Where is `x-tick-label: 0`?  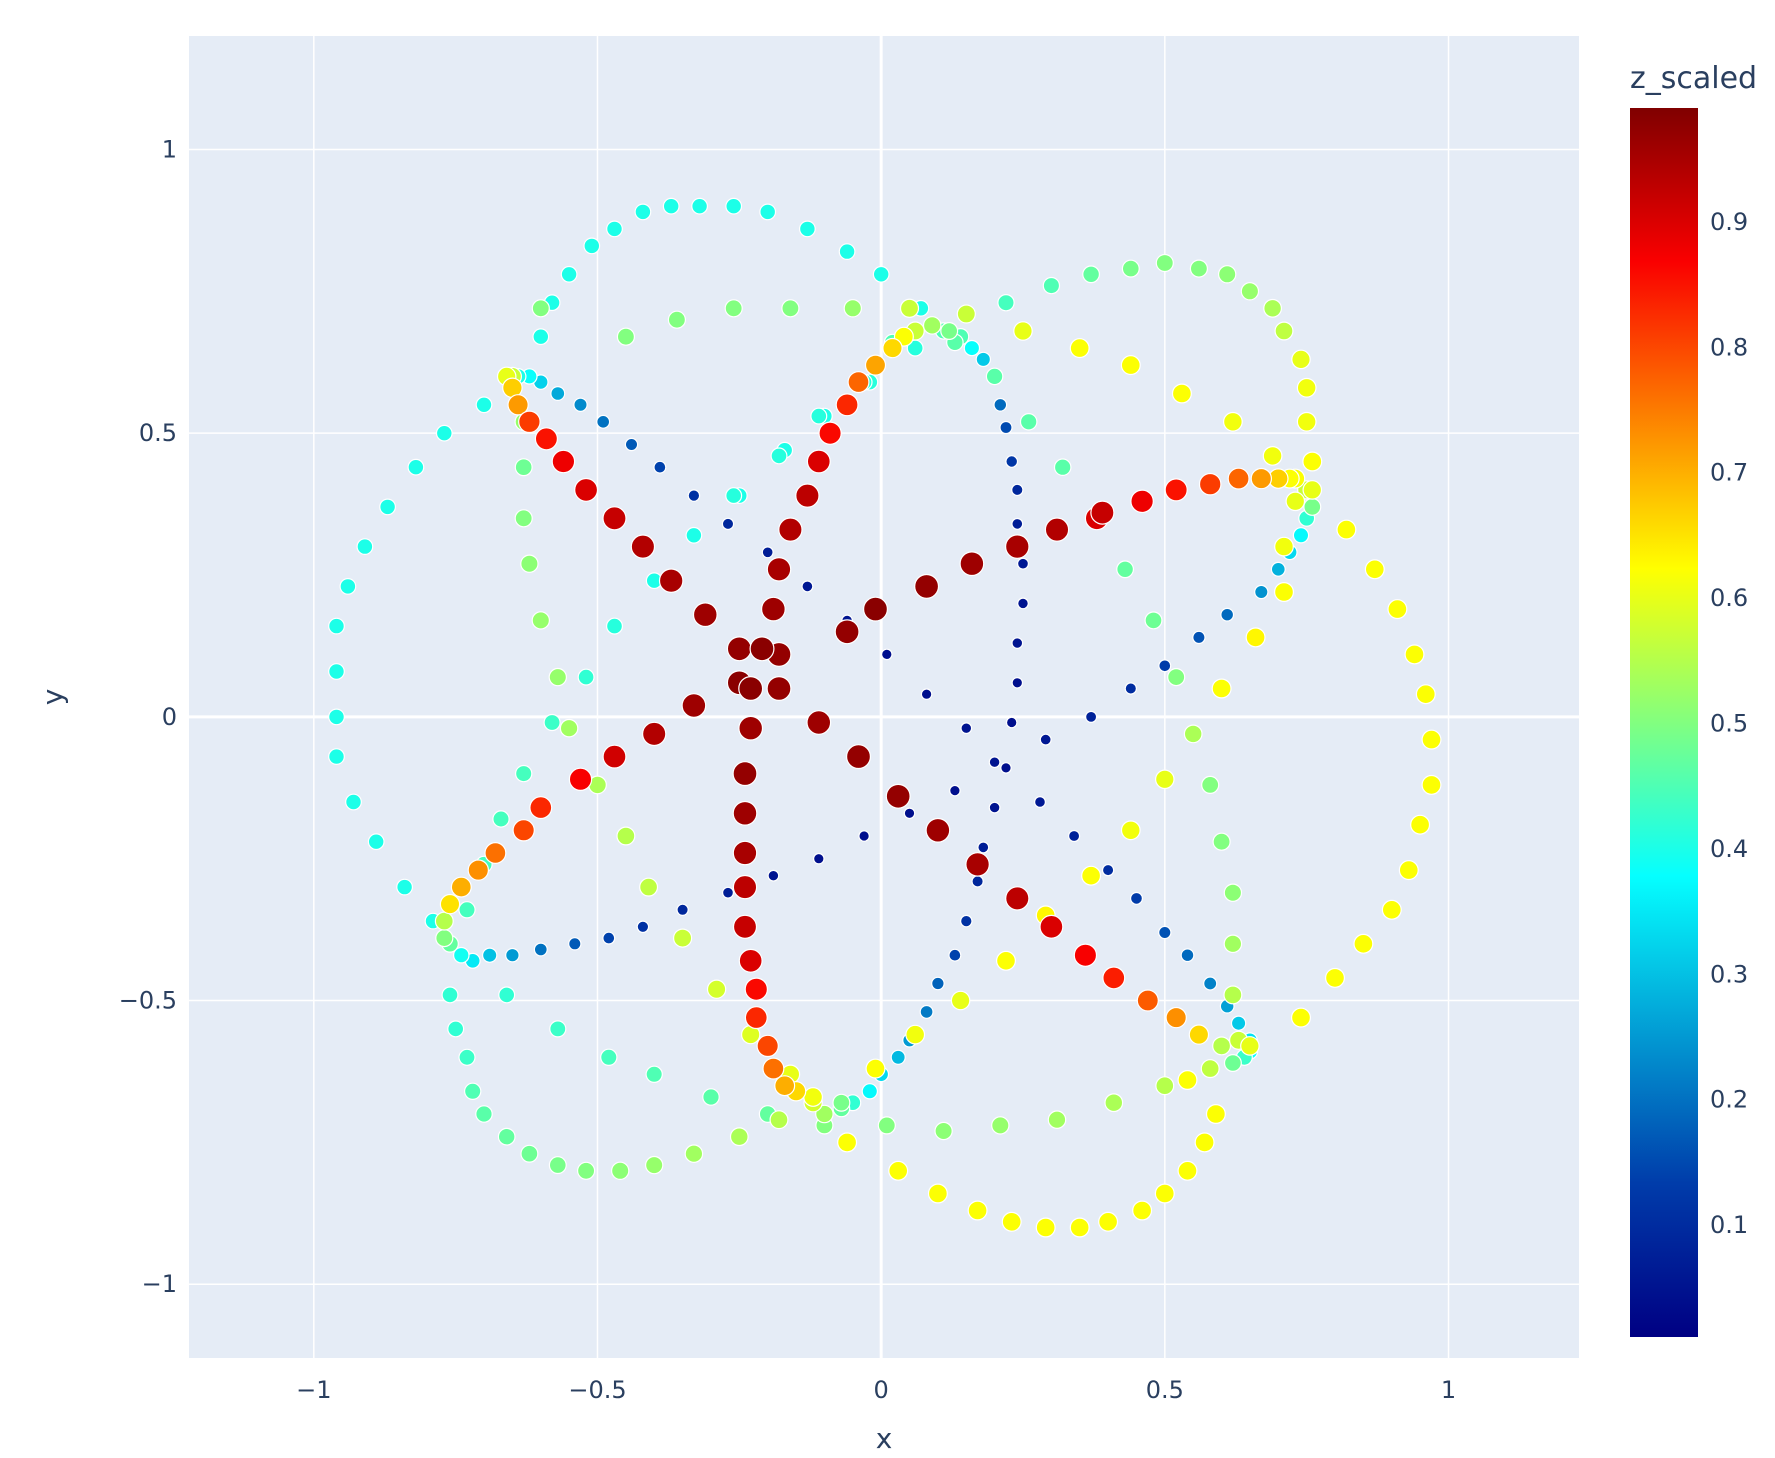
x-tick-label: 0 is located at coordinates (881, 1390).